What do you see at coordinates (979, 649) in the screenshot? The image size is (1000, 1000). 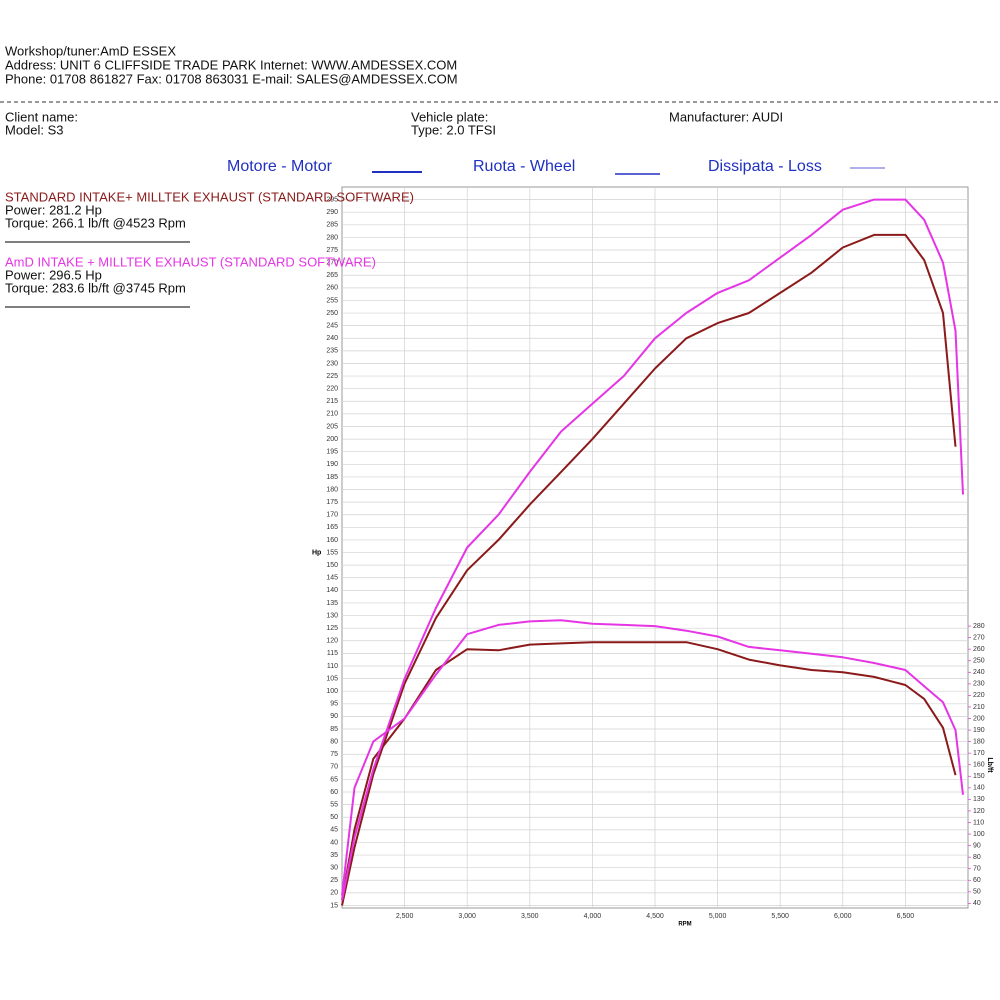 I see `y2-tick-label: 260` at bounding box center [979, 649].